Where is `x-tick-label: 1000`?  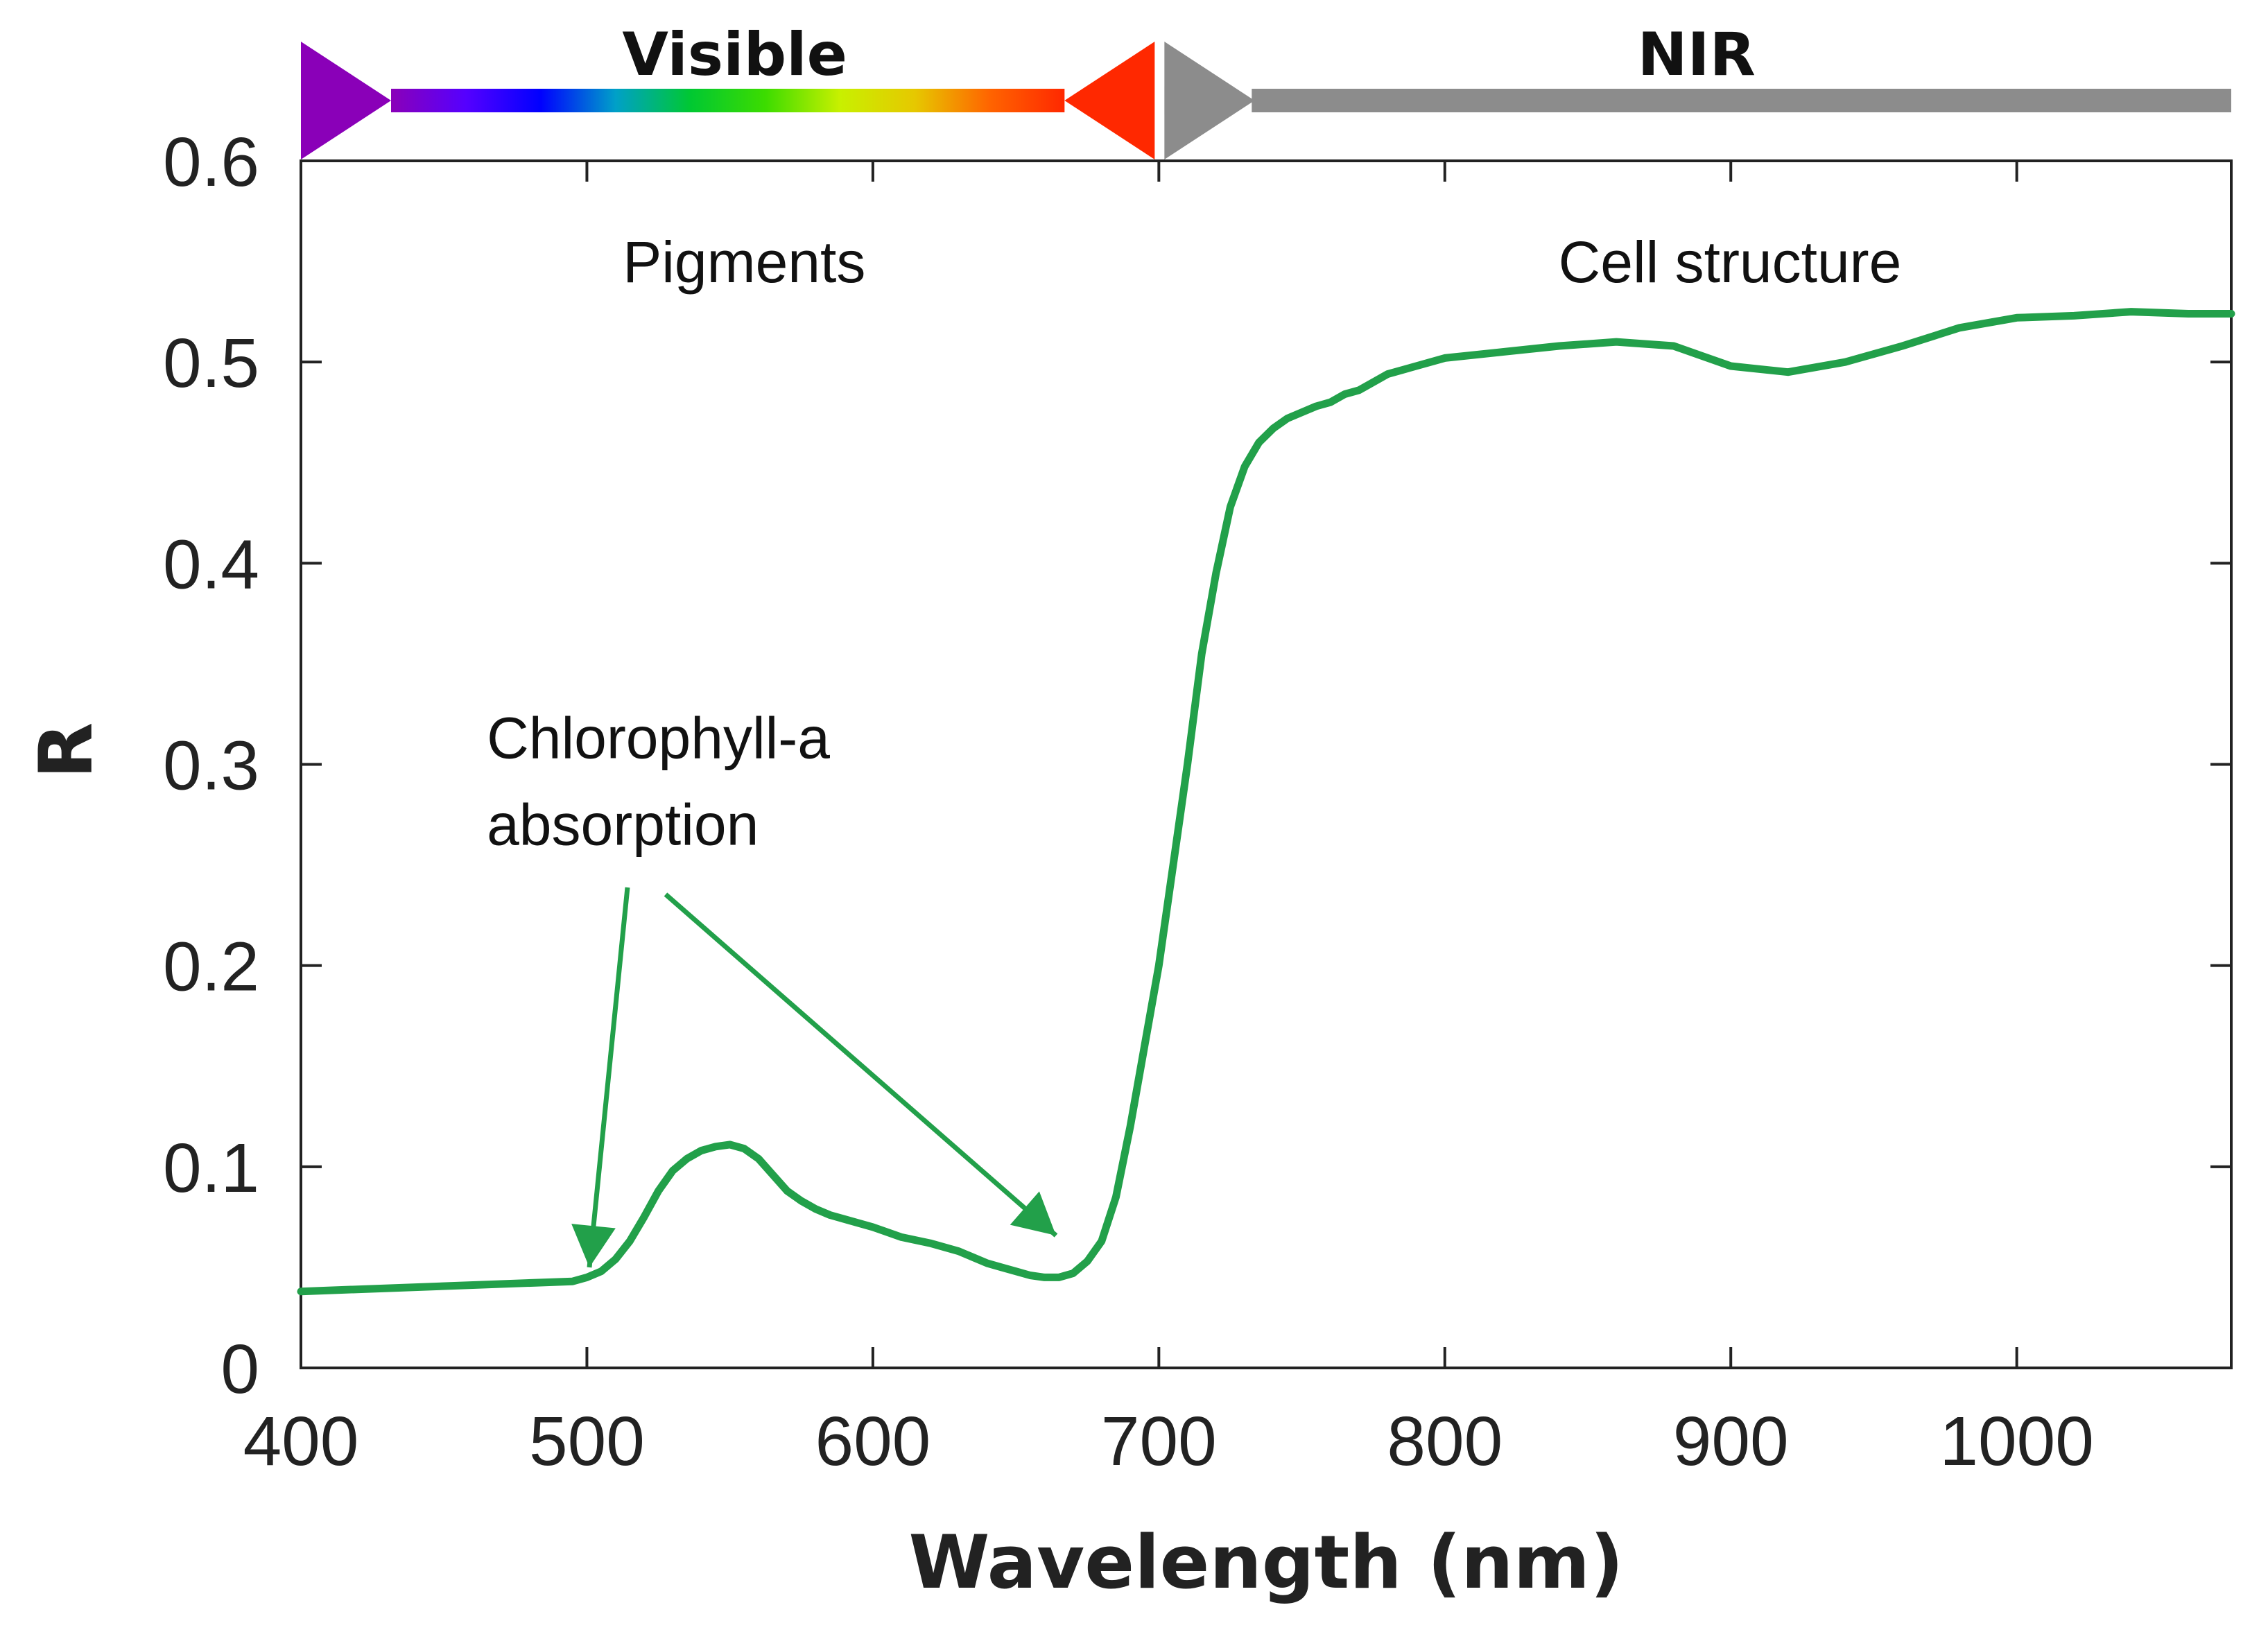
x-tick-label: 1000 is located at coordinates (2016, 1441).